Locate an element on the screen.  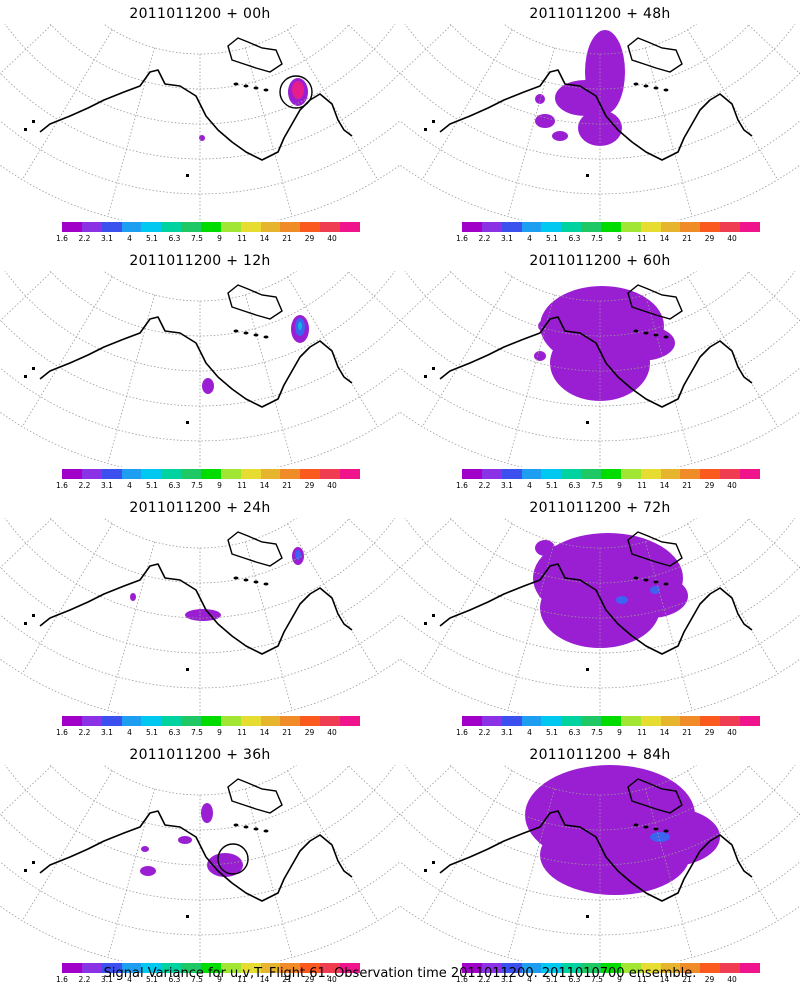
colorbar-label: 29 is located at coordinates (309, 732).